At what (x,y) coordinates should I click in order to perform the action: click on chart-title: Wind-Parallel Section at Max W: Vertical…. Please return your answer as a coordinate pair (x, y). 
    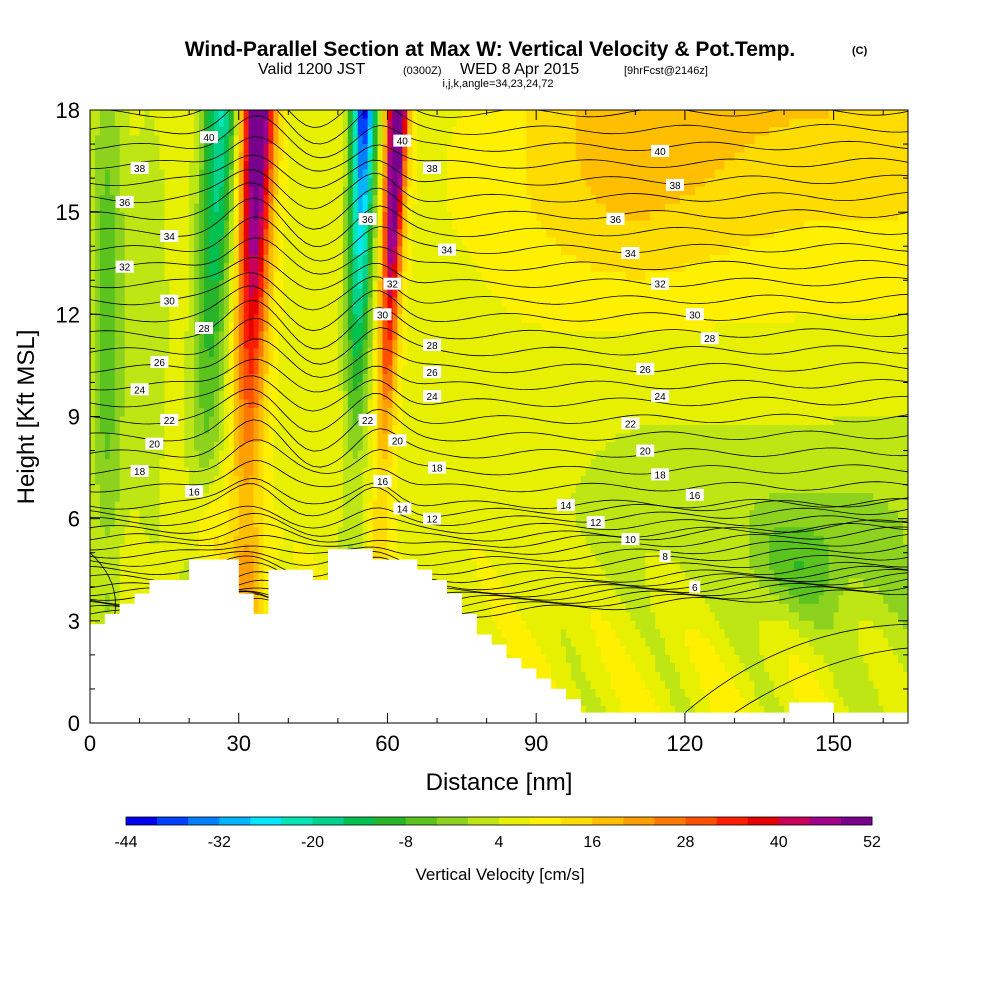
    Looking at the image, I should click on (490, 49).